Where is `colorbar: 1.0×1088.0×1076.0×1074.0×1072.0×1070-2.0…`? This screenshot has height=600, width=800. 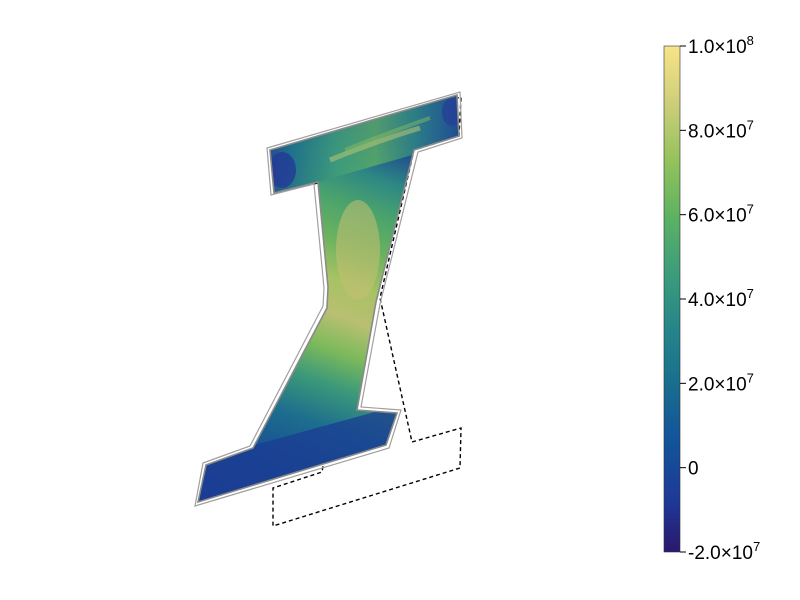
colorbar: 1.0×1088.0×1076.0×1074.0×1072.0×1070-2.0… is located at coordinates (711, 298).